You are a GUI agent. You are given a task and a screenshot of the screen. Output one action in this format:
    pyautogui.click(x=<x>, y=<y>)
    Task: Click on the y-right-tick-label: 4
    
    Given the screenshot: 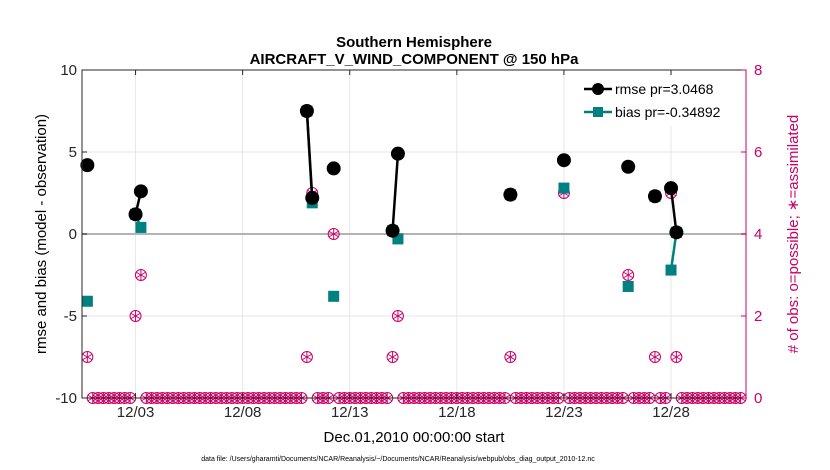 What is the action you would take?
    pyautogui.click(x=758, y=234)
    